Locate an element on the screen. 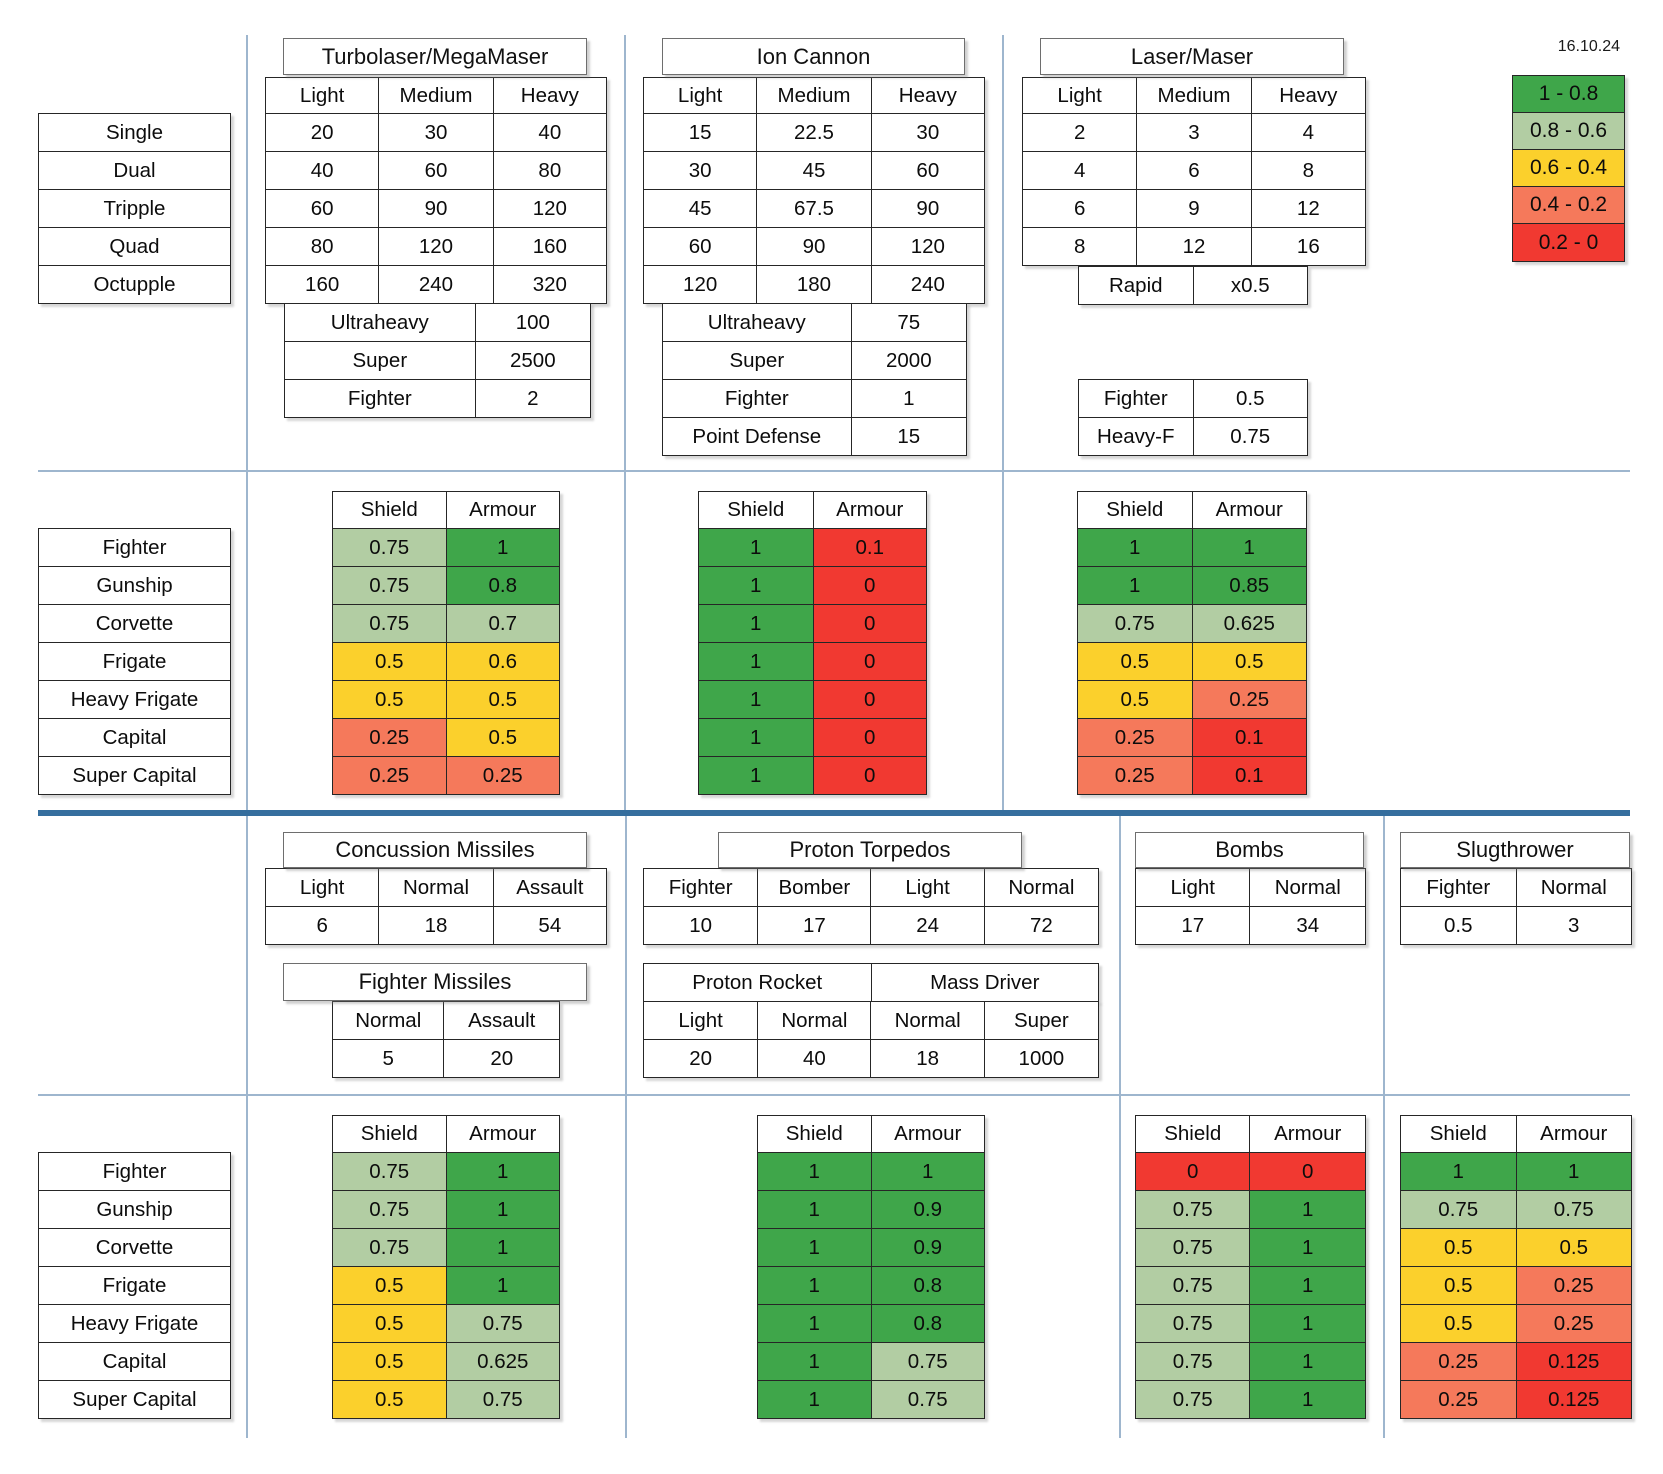 Image resolution: width=1663 pixels, height=1474 pixels. table-cell: x0.5 is located at coordinates (1250, 285).